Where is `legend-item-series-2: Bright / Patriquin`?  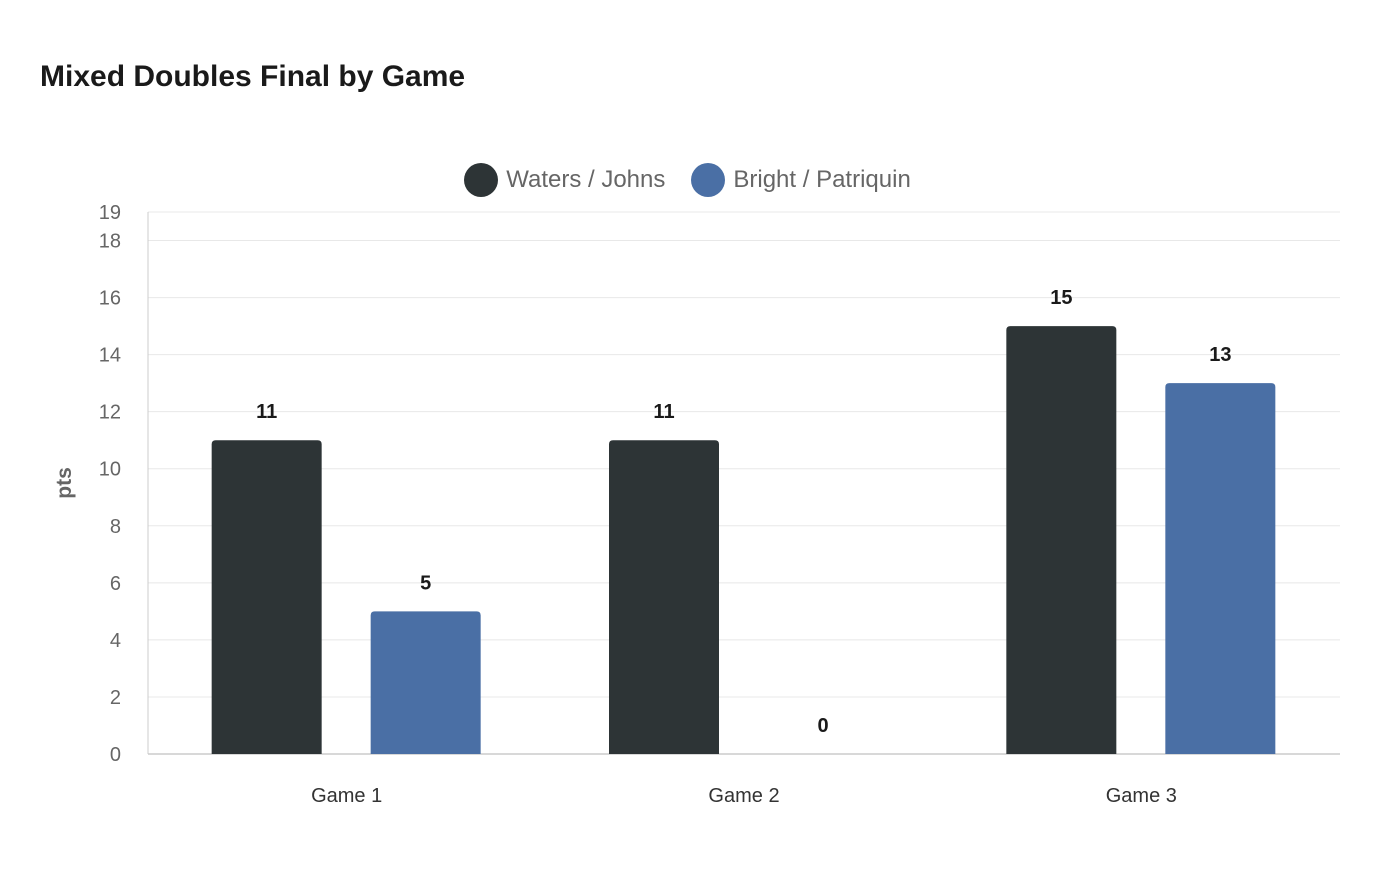 legend-item-series-2: Bright / Patriquin is located at coordinates (801, 180).